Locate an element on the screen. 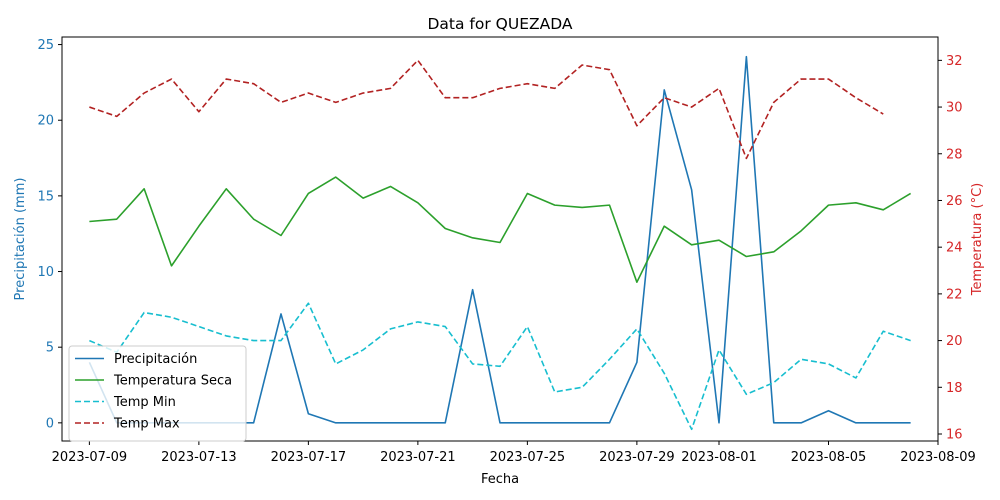 The width and height of the screenshot is (1000, 500). legend-box is located at coordinates (157, 393).